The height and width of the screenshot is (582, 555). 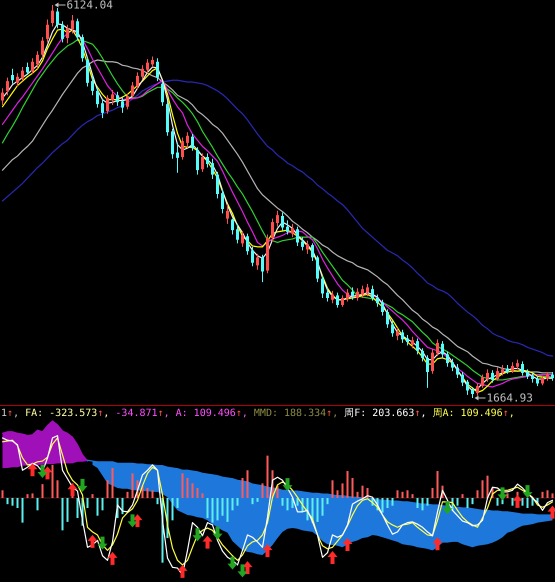 I want to click on text: MMD: 188.334↑,, so click(x=296, y=413).